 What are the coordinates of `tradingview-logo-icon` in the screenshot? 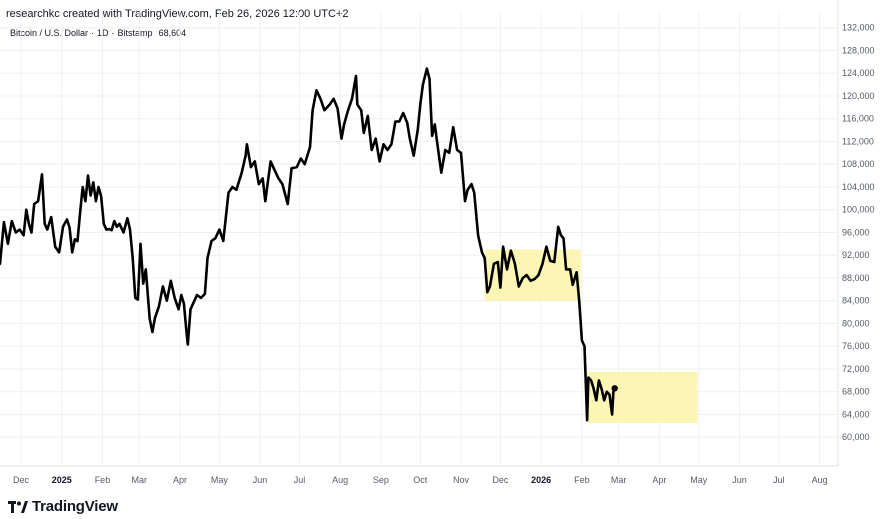 It's located at (18, 506).